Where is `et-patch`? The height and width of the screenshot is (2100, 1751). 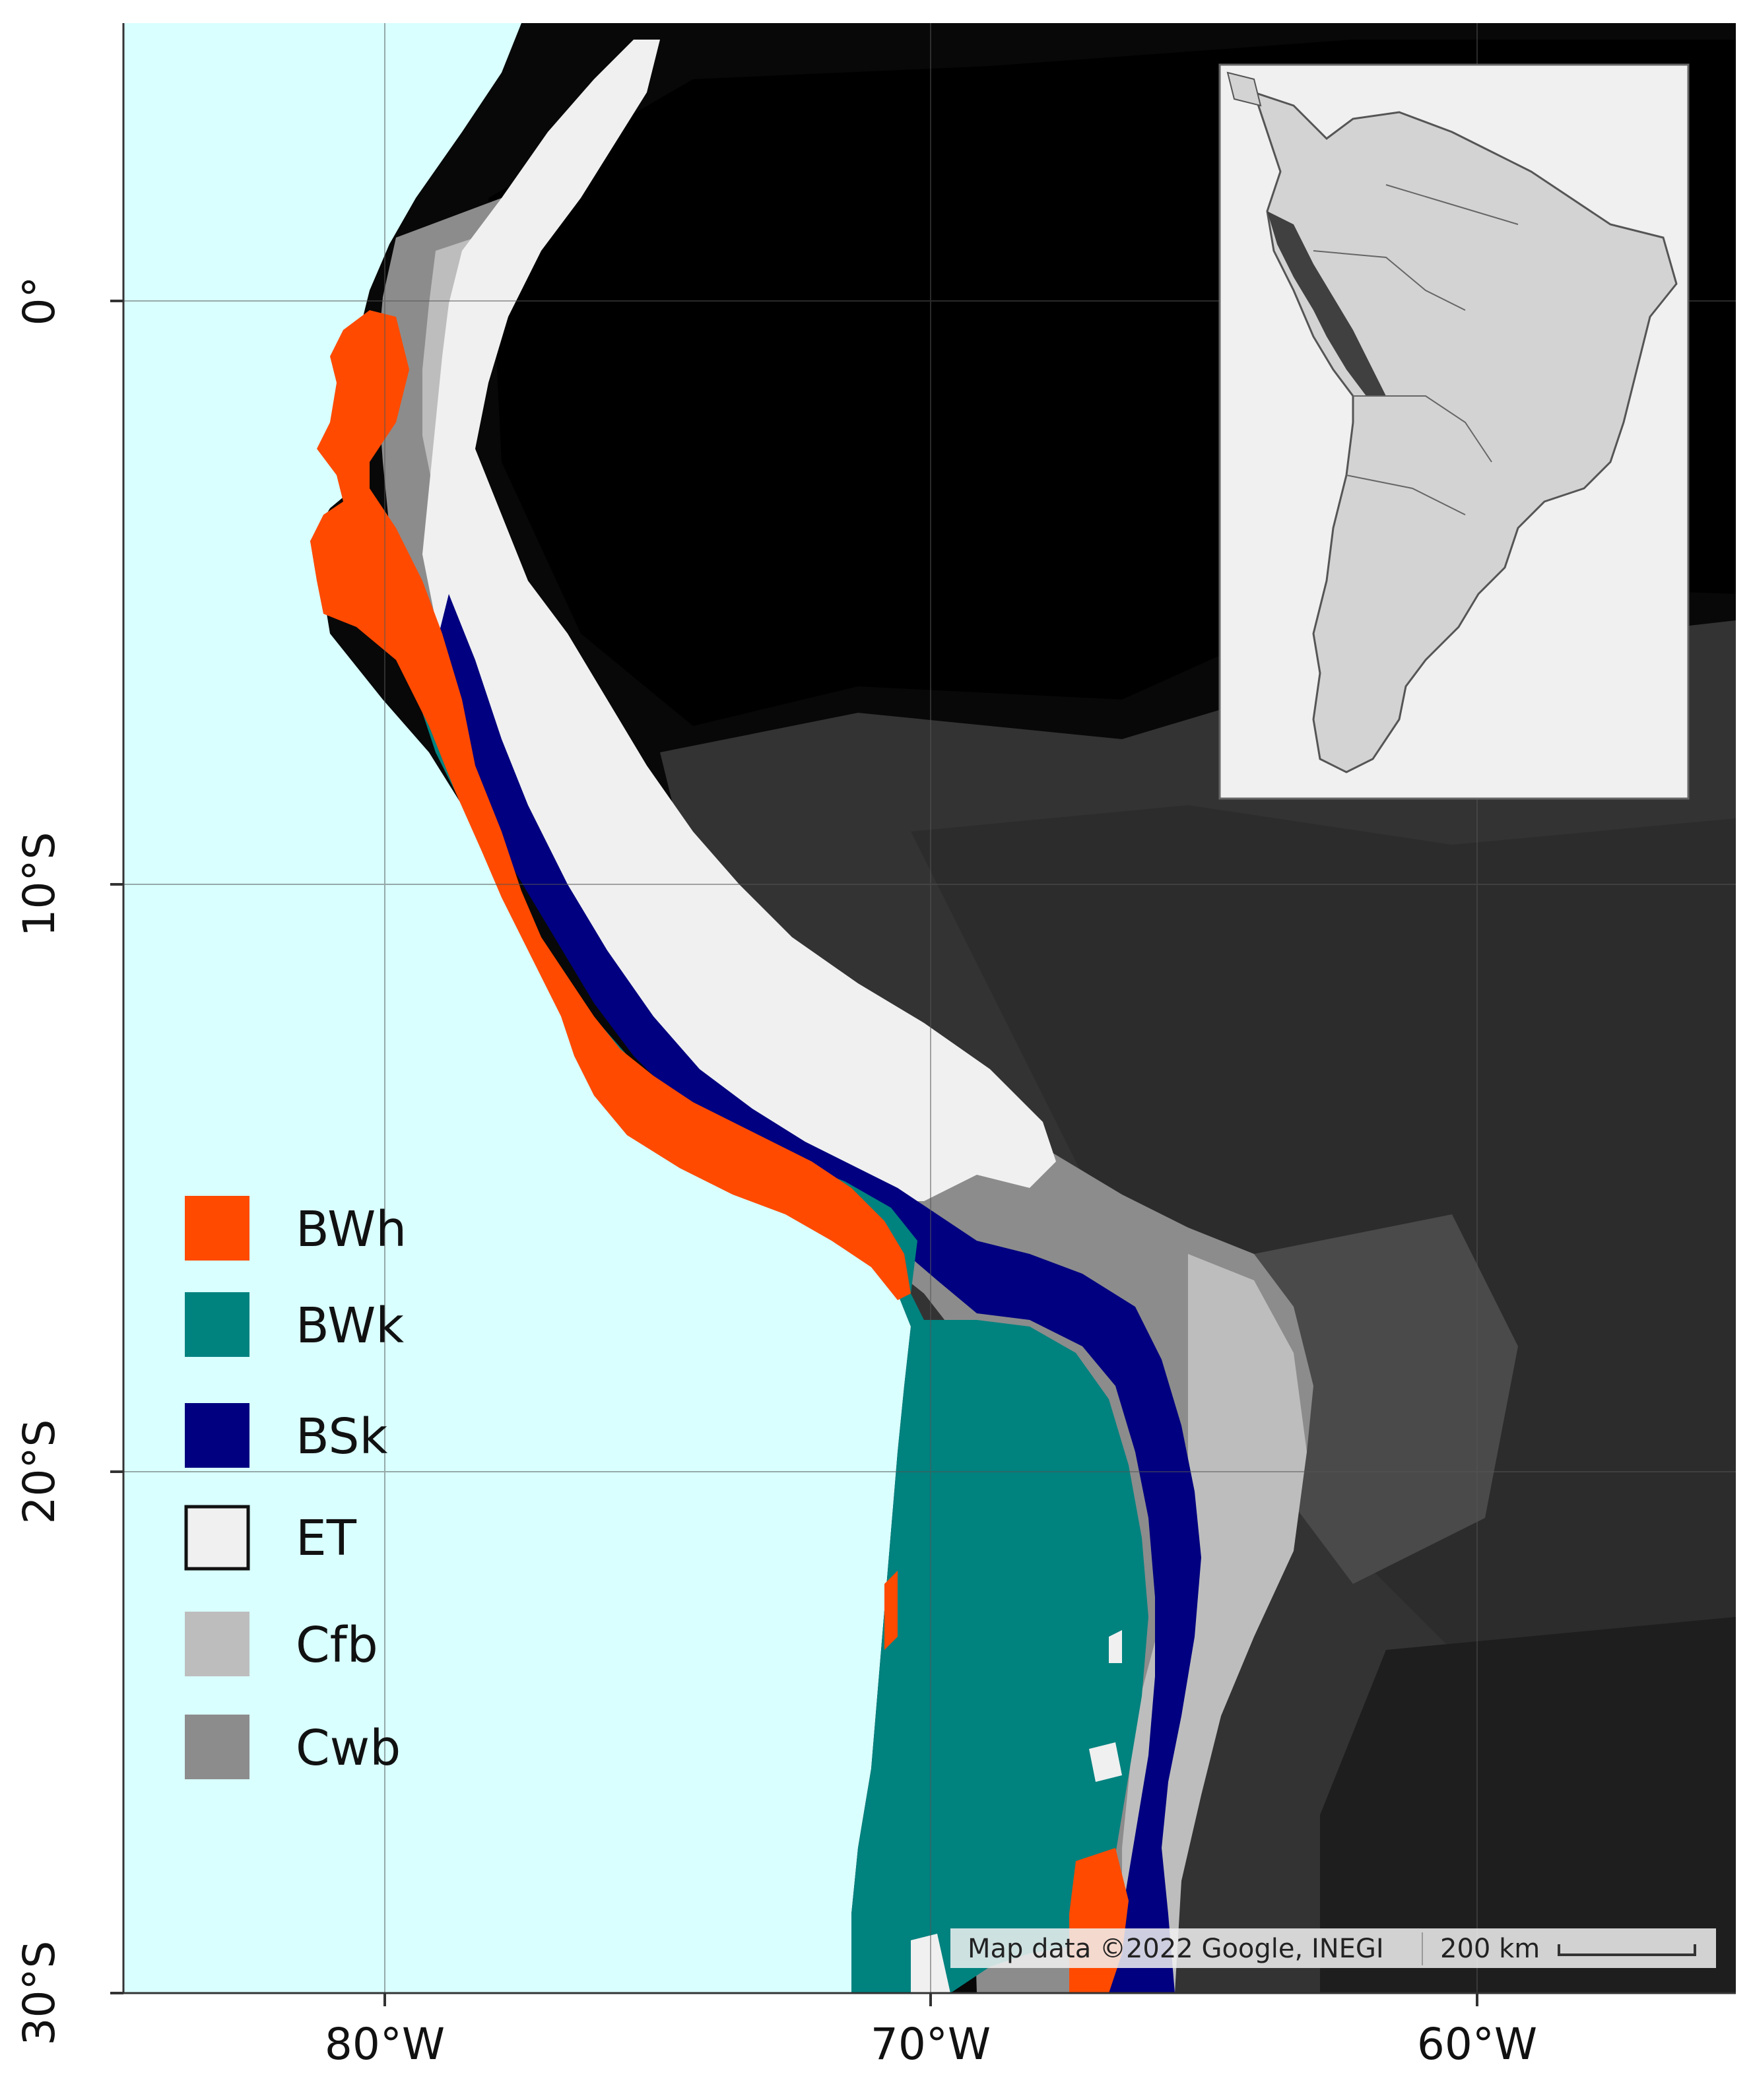
et-patch is located at coordinates (1017, 1811).